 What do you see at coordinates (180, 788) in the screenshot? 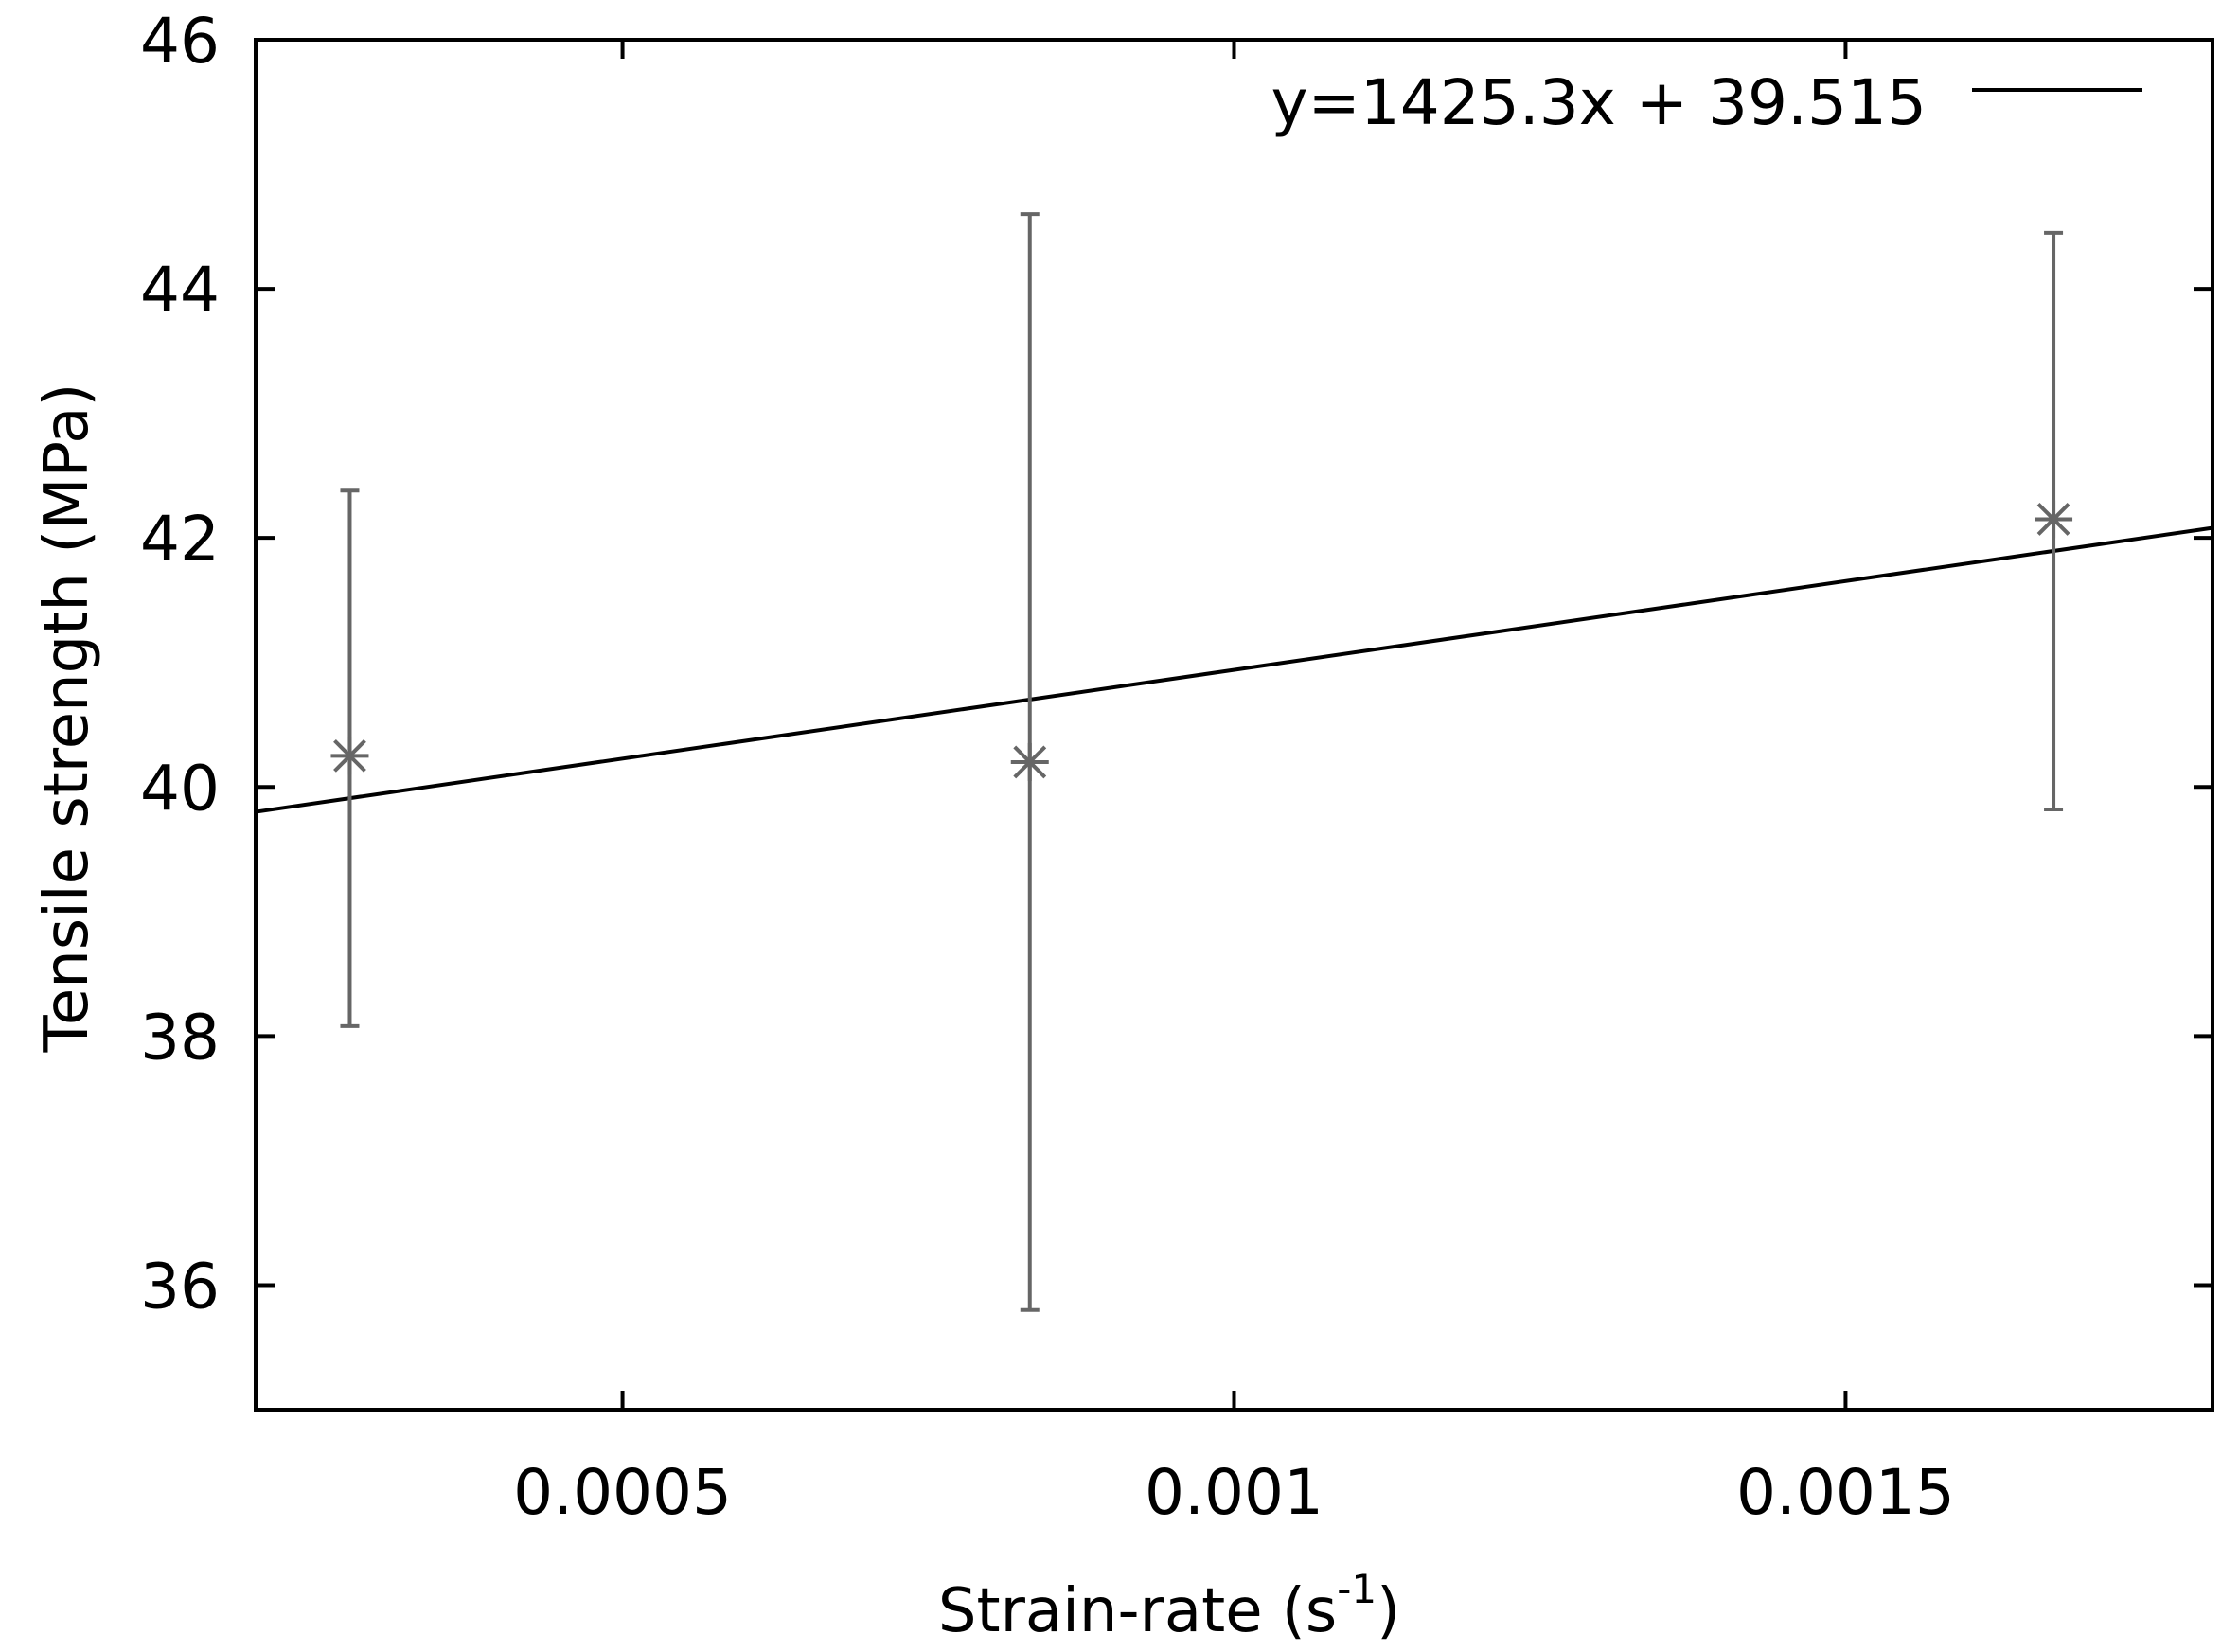
I see `y-tick-label: 40` at bounding box center [180, 788].